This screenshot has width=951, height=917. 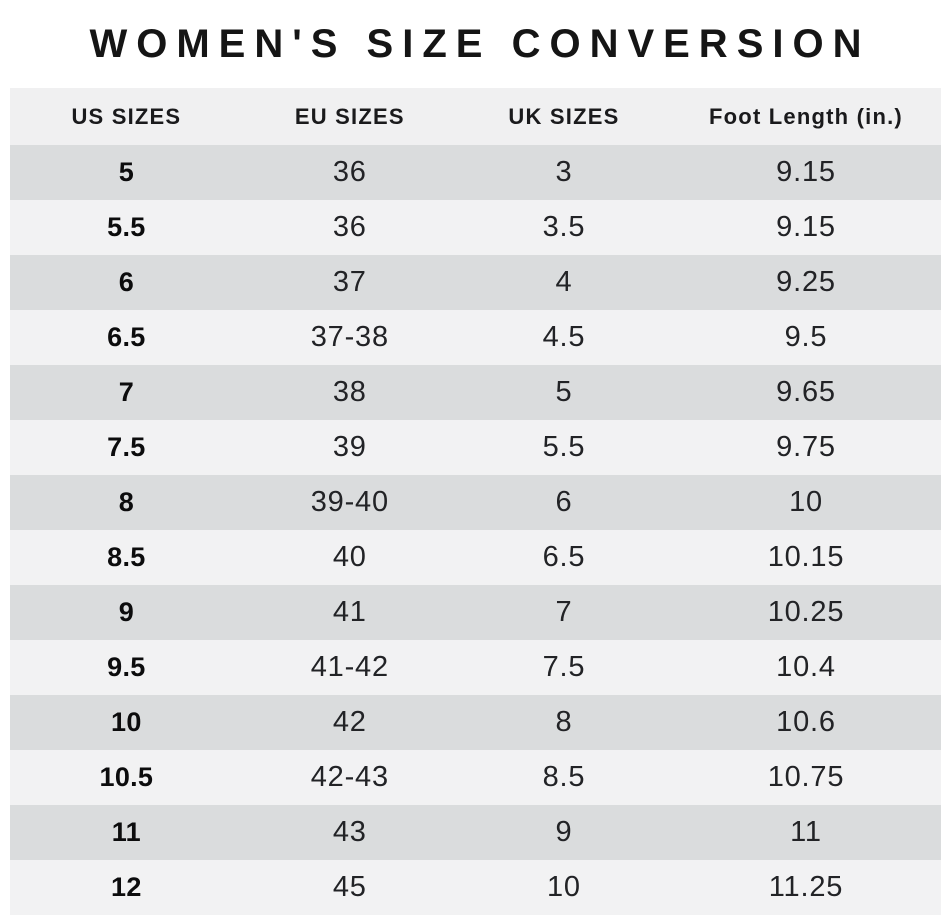 What do you see at coordinates (806, 116) in the screenshot?
I see `header-cell: Foot Length (in.)` at bounding box center [806, 116].